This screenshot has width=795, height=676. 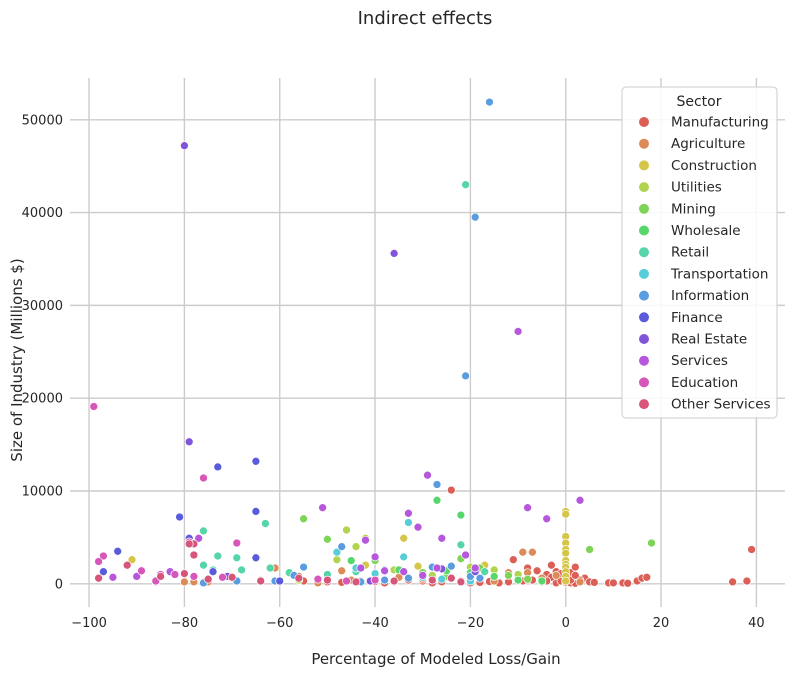 I want to click on x-tick-label: −40, so click(x=374, y=623).